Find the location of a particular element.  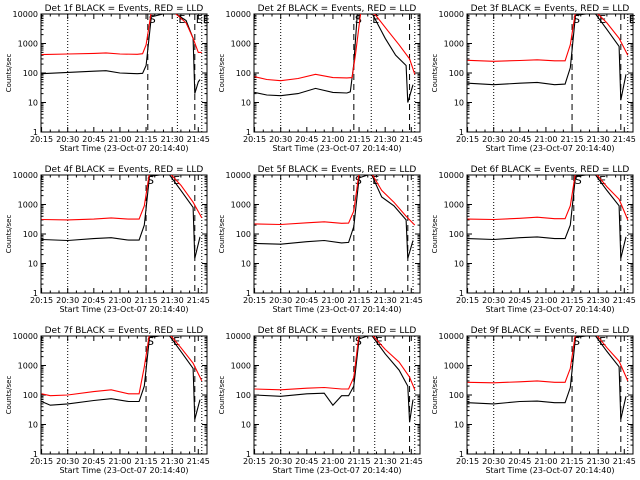

plot-frame is located at coordinates (337, 234).